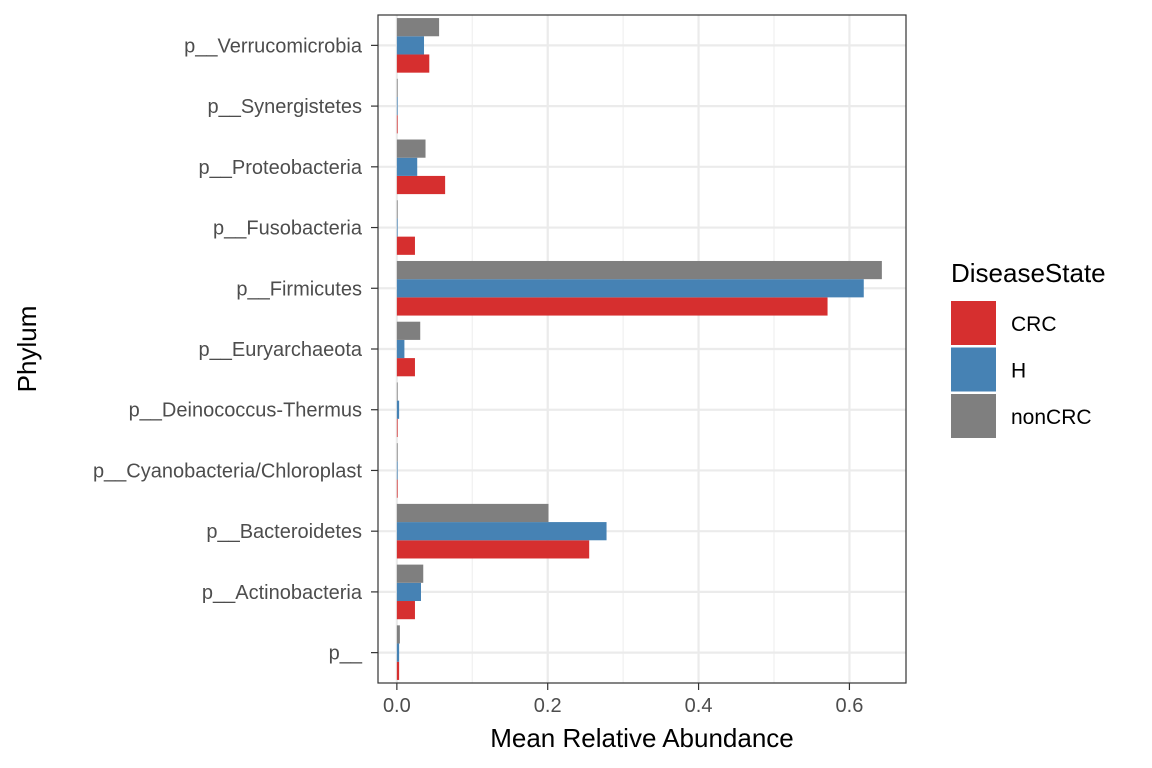 The image size is (1152, 768). Describe the element at coordinates (407, 166) in the screenshot. I see `bar-h-p-proteobacteria` at that location.